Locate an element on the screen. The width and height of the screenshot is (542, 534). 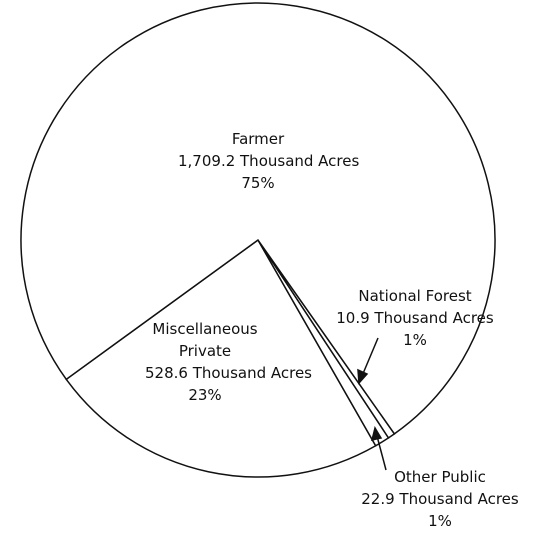
slice-name: Farmer is located at coordinates (258, 139).